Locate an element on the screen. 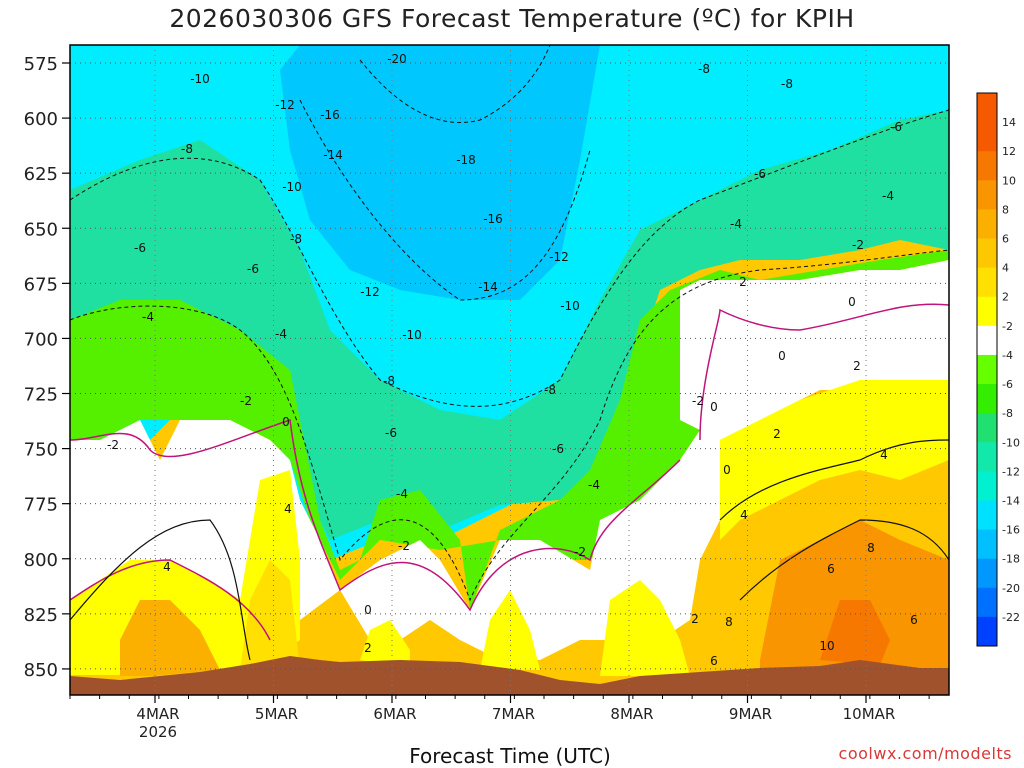  contour-label: 10 is located at coordinates (826, 646).